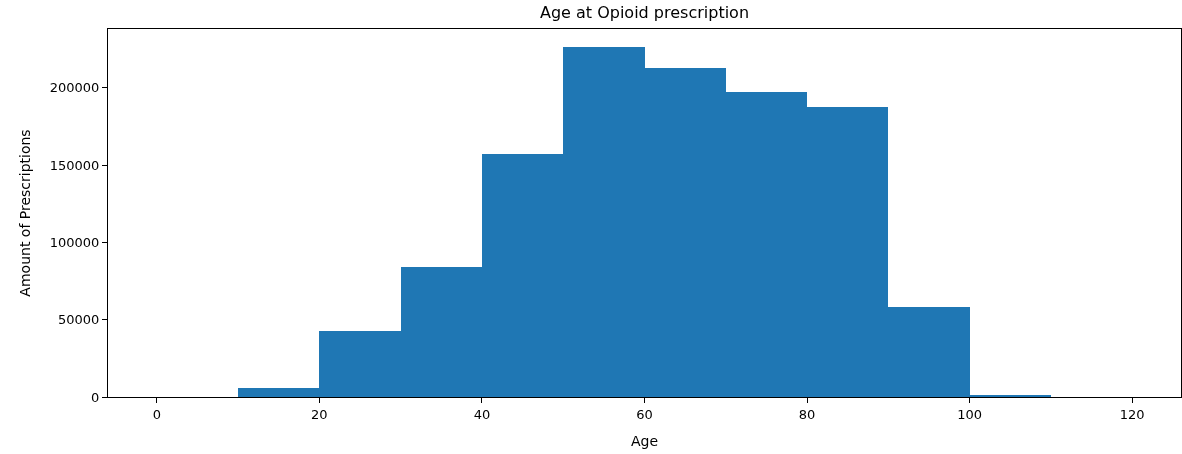 This screenshot has width=1182, height=454. Describe the element at coordinates (74, 165) in the screenshot. I see `y-tick-label: 150000` at that location.